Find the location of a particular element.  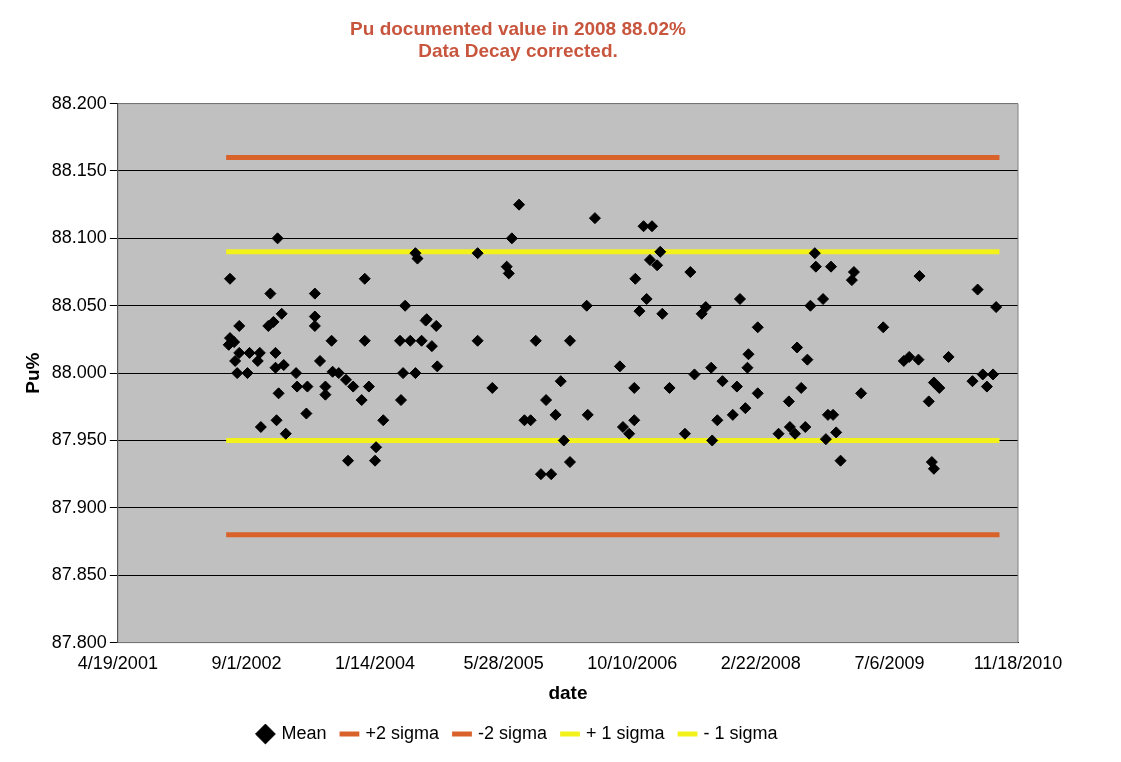

y-tick-label: 88.050 is located at coordinates (79, 304).